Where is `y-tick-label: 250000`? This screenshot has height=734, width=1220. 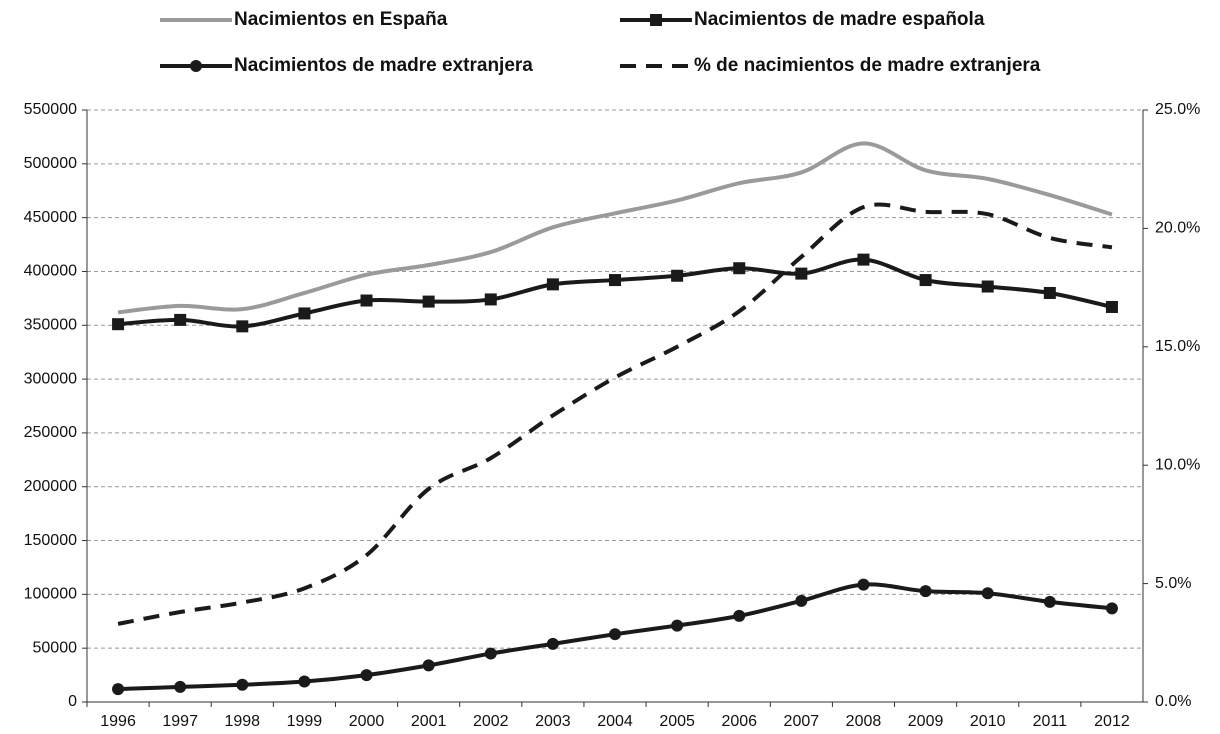
y-tick-label: 250000 is located at coordinates (50, 432).